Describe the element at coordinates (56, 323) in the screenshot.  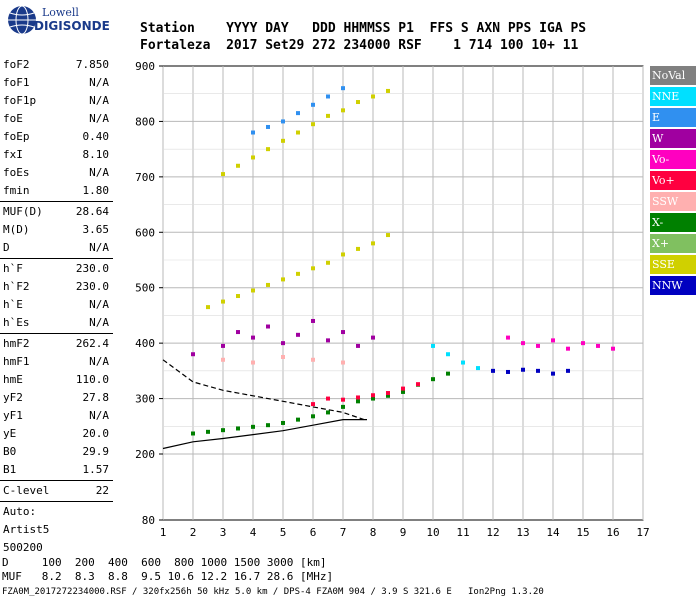
I see `param-row-hes: h`Es N/A` at that location.